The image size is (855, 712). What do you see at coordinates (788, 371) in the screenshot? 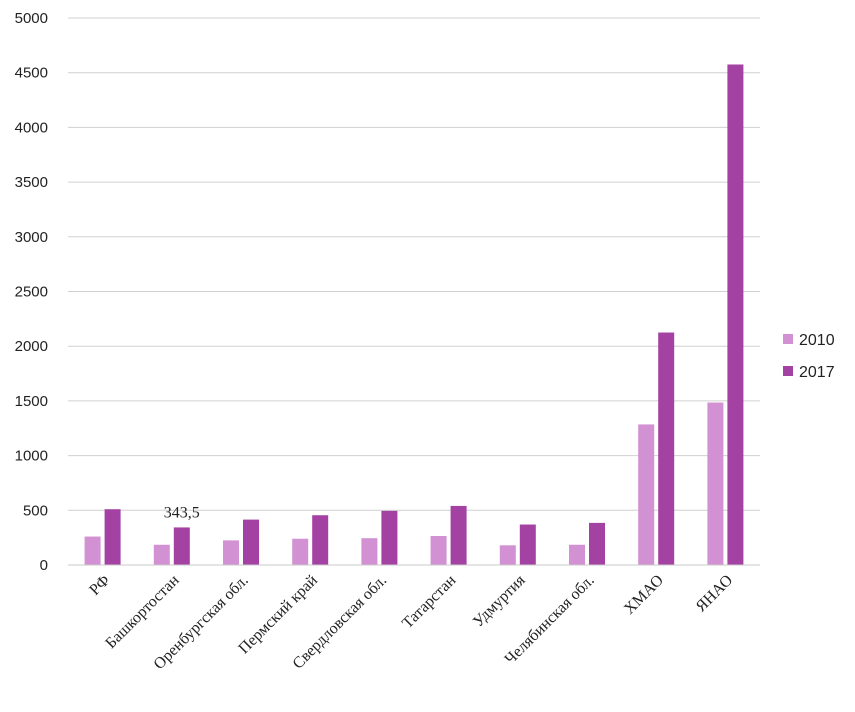
I see `legend-swatch-2017` at bounding box center [788, 371].